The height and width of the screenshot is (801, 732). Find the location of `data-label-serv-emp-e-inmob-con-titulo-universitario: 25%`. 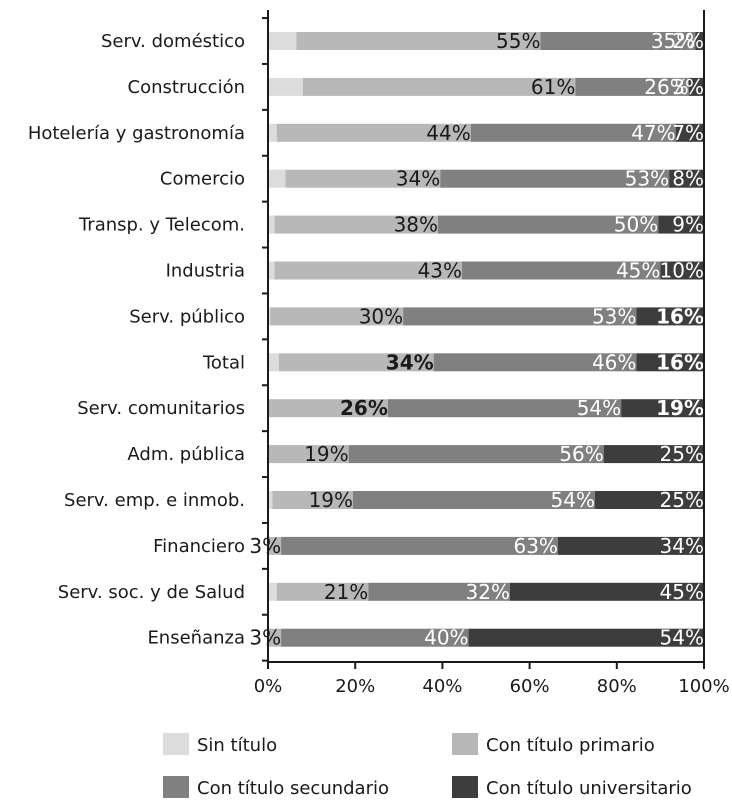

data-label-serv-emp-e-inmob-con-titulo-universitario: 25% is located at coordinates (682, 500).